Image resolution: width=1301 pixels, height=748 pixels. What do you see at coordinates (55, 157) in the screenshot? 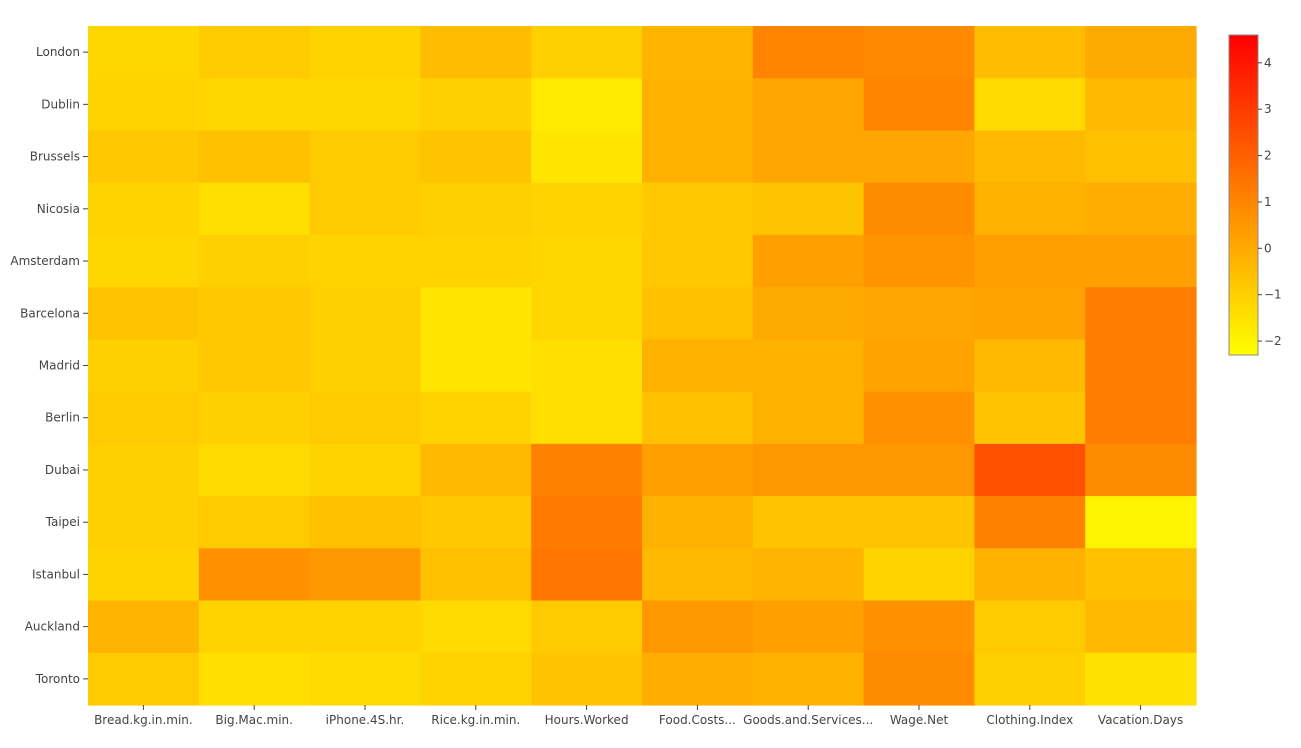
I see `y-tick-label: Brussels` at bounding box center [55, 157].